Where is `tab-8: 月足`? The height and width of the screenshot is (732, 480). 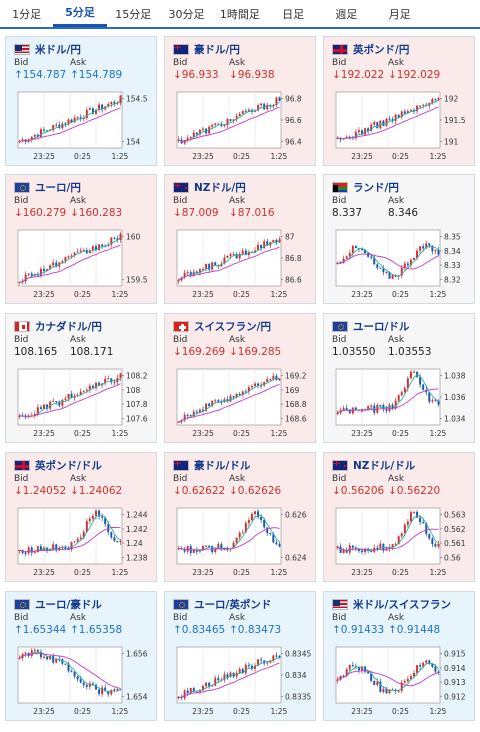 tab-8: 月足 is located at coordinates (399, 14).